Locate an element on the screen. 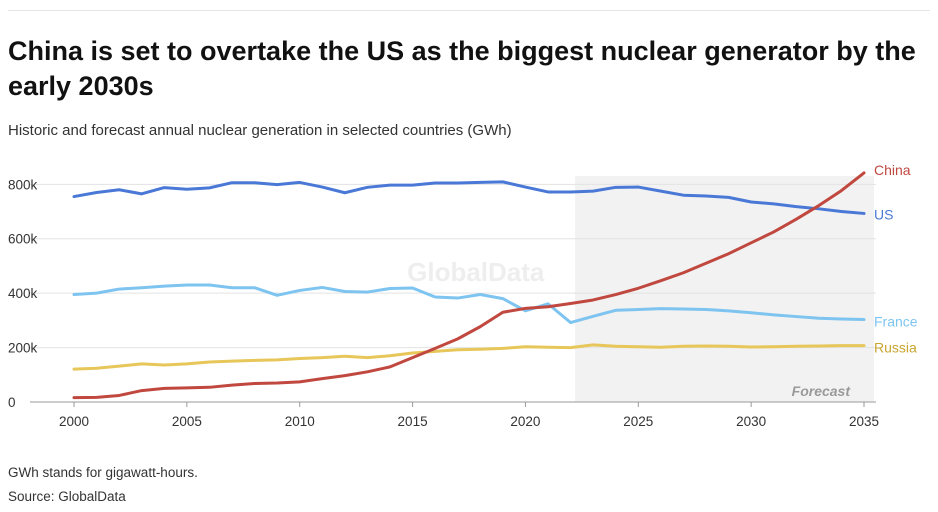 Image resolution: width=938 pixels, height=512 pixels. x-tick-label: 2015 is located at coordinates (413, 421).